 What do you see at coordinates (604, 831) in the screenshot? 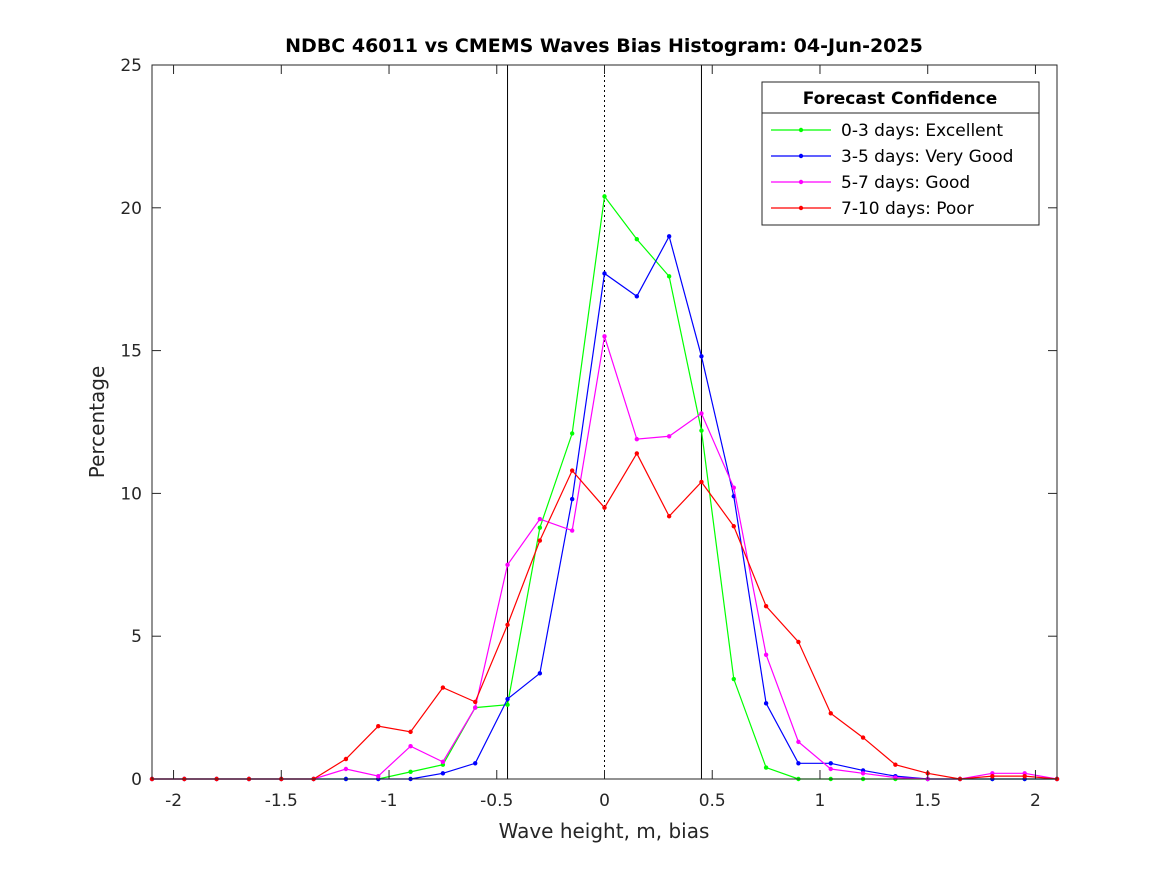
I see `x-axis-label: Wave height, m, bias` at bounding box center [604, 831].